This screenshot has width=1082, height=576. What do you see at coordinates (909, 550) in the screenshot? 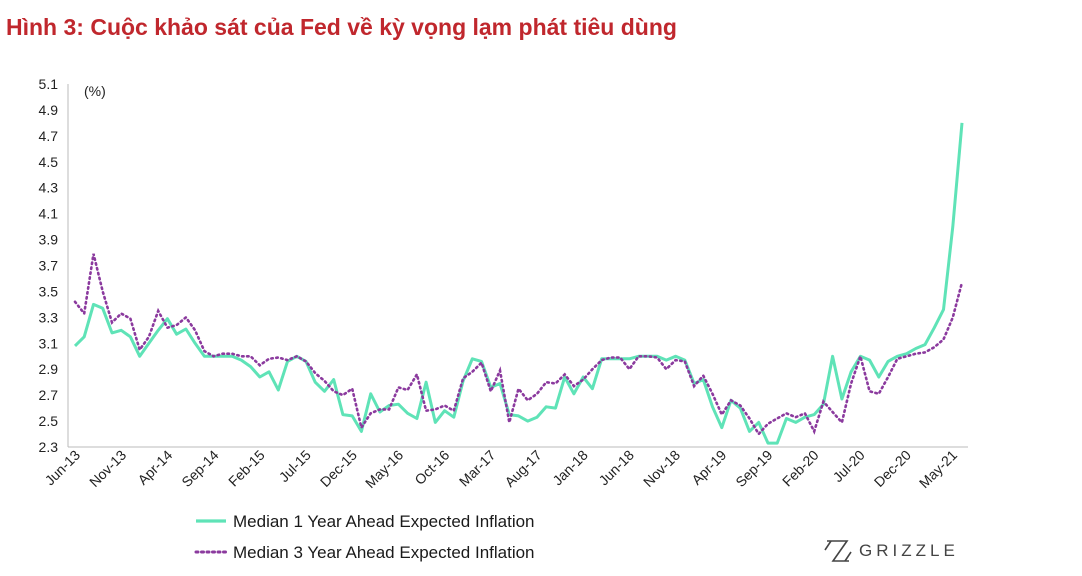
I see `grizzle-logo-text: GRIZZLE` at bounding box center [909, 550].